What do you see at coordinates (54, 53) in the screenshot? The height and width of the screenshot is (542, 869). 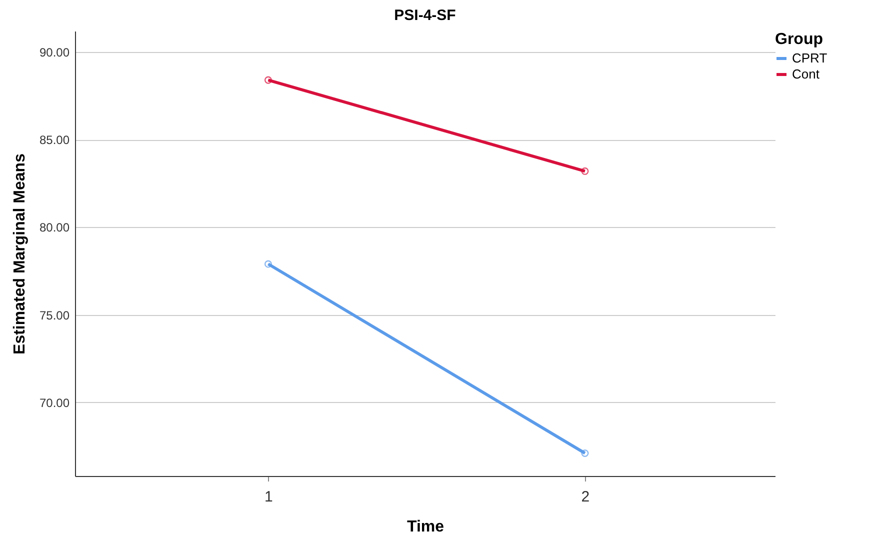 I see `y-tick-label: 90.00` at bounding box center [54, 53].